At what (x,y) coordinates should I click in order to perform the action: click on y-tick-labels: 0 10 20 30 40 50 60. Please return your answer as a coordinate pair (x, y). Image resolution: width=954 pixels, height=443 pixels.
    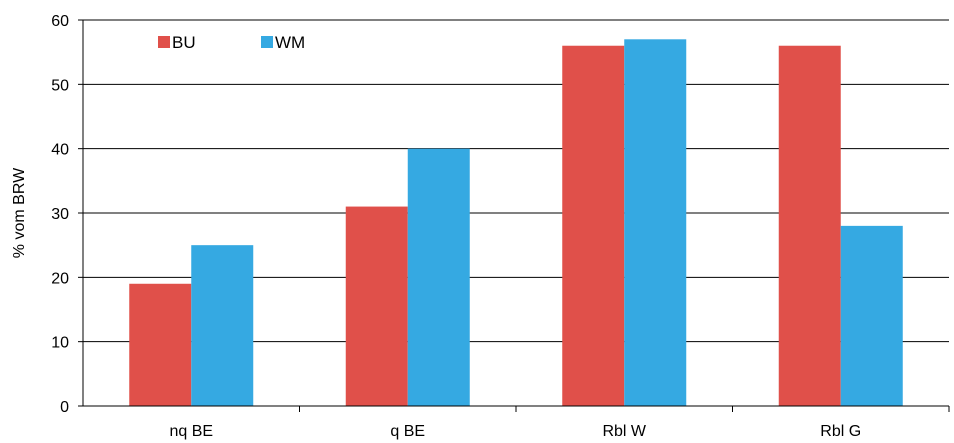
    Looking at the image, I should click on (60, 214).